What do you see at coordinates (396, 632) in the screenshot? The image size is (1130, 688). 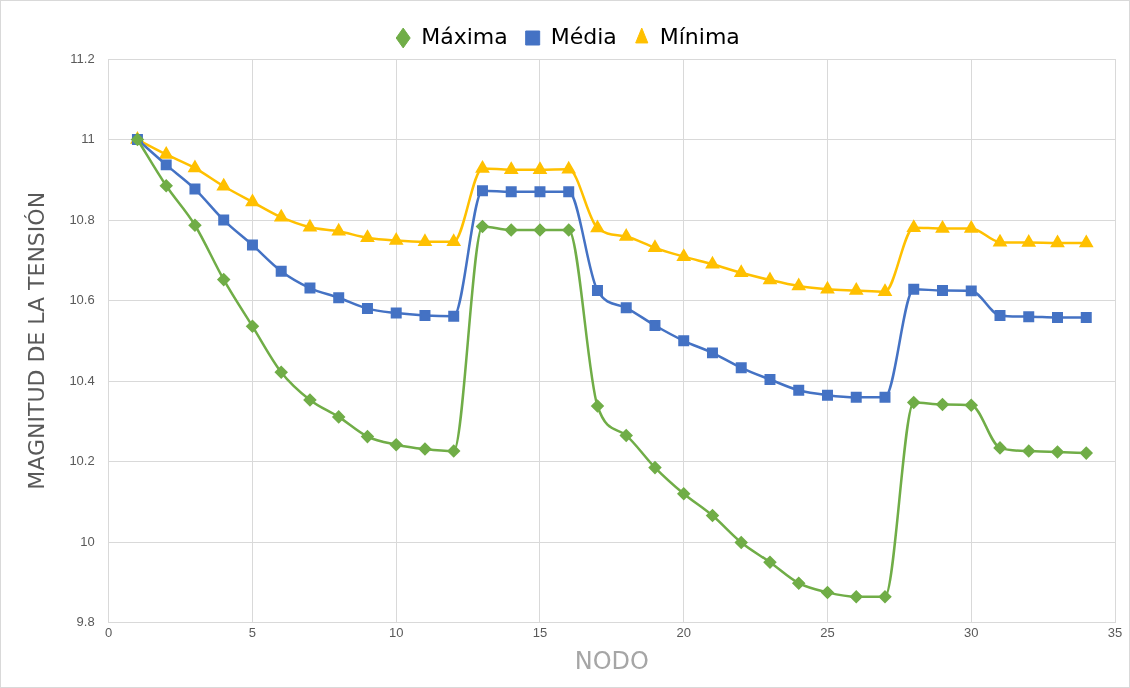 I see `x-tick-label: 10` at bounding box center [396, 632].